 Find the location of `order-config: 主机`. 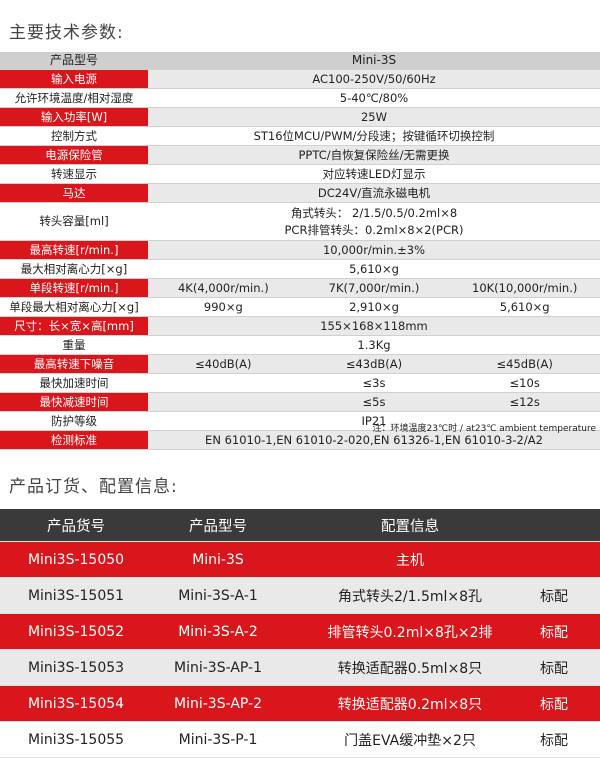

order-config: 主机 is located at coordinates (410, 559).